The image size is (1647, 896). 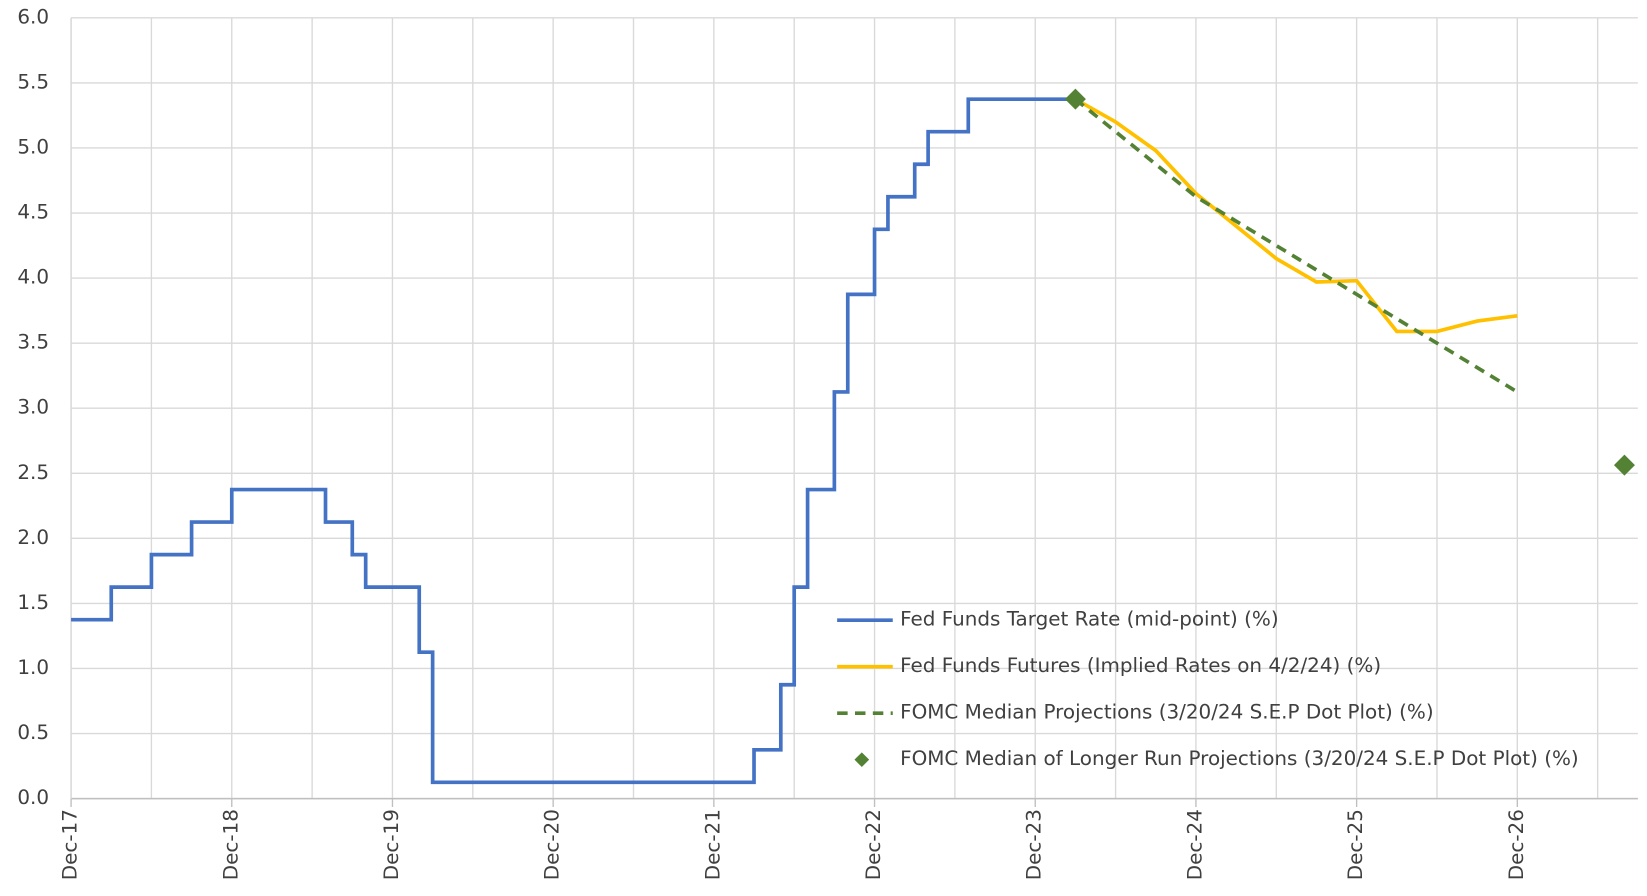 What do you see at coordinates (33, 602) in the screenshot?
I see `y-tick-label: 1.5` at bounding box center [33, 602].